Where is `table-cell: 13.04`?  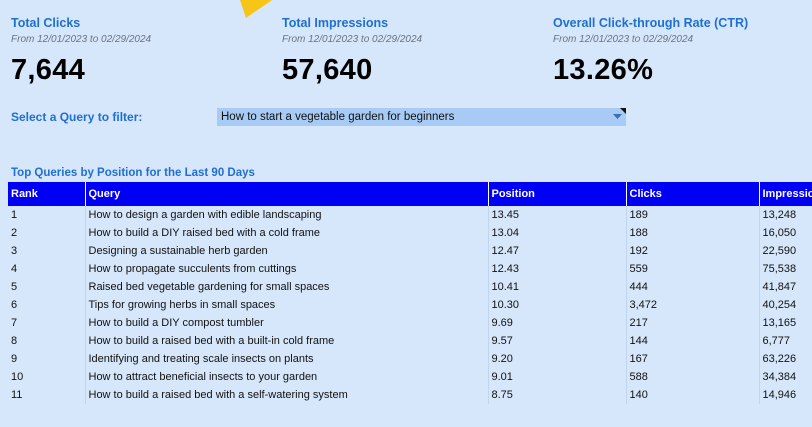 table-cell: 13.04 is located at coordinates (557, 233).